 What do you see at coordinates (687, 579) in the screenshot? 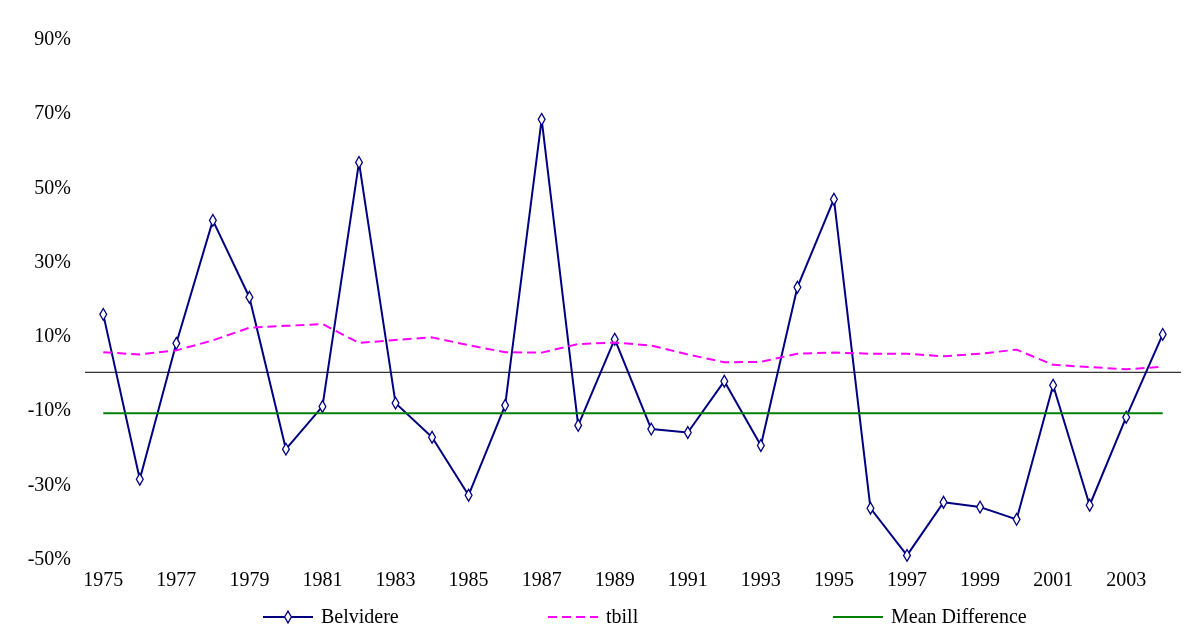
I see `x-tick-label: 1991` at bounding box center [687, 579].